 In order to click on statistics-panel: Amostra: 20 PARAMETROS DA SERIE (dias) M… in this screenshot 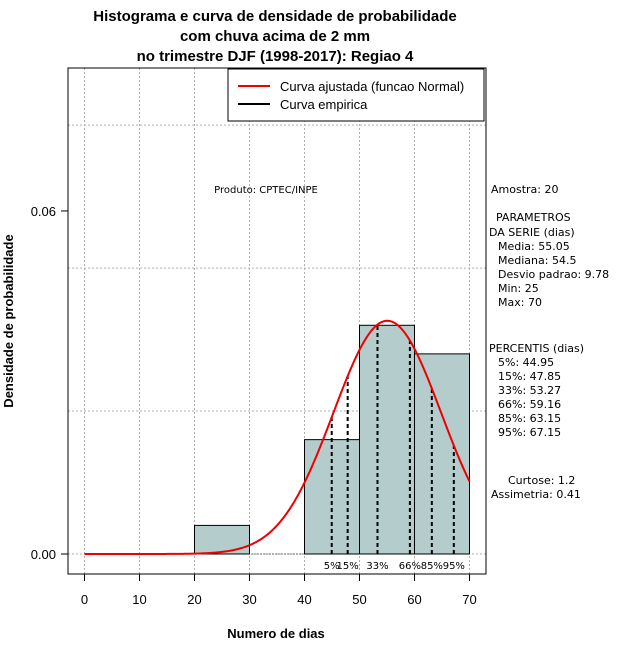, I will do `click(549, 342)`.